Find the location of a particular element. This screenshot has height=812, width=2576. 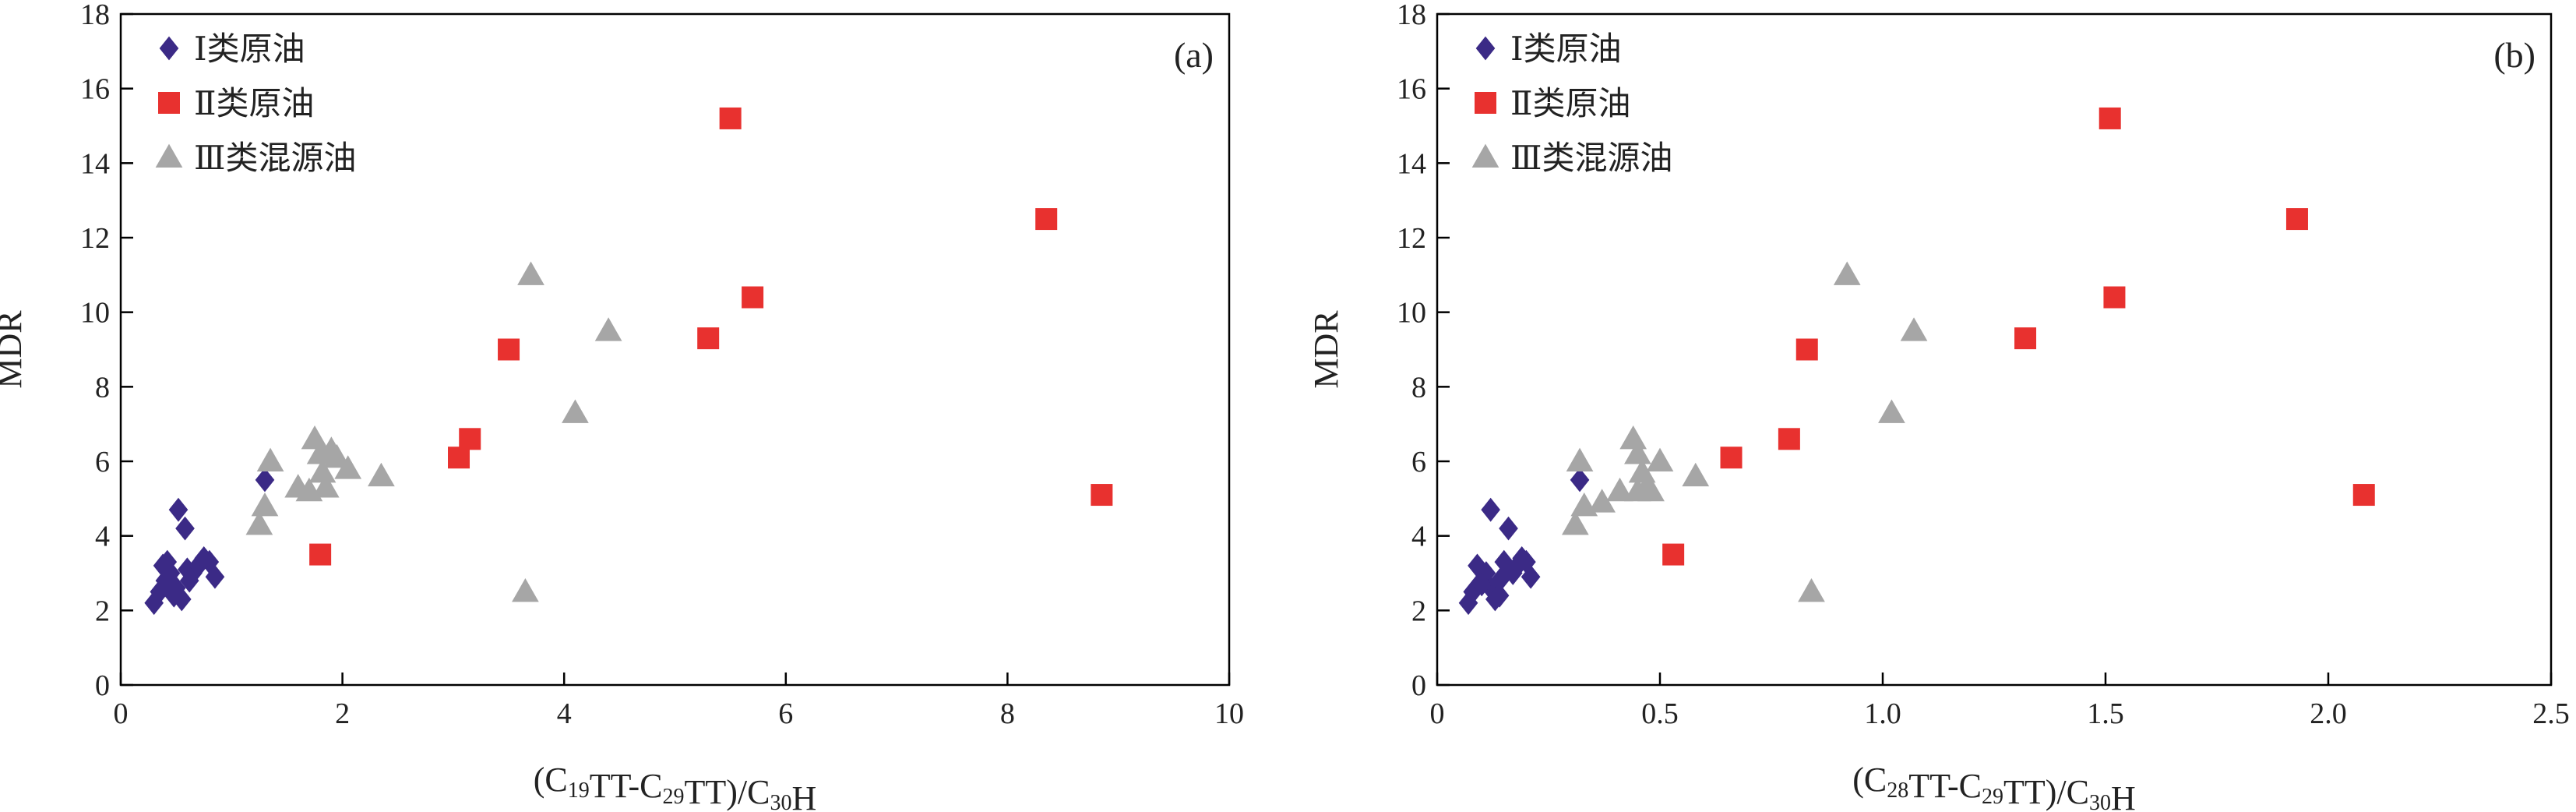

y-tick-label: 10 is located at coordinates (95, 313).